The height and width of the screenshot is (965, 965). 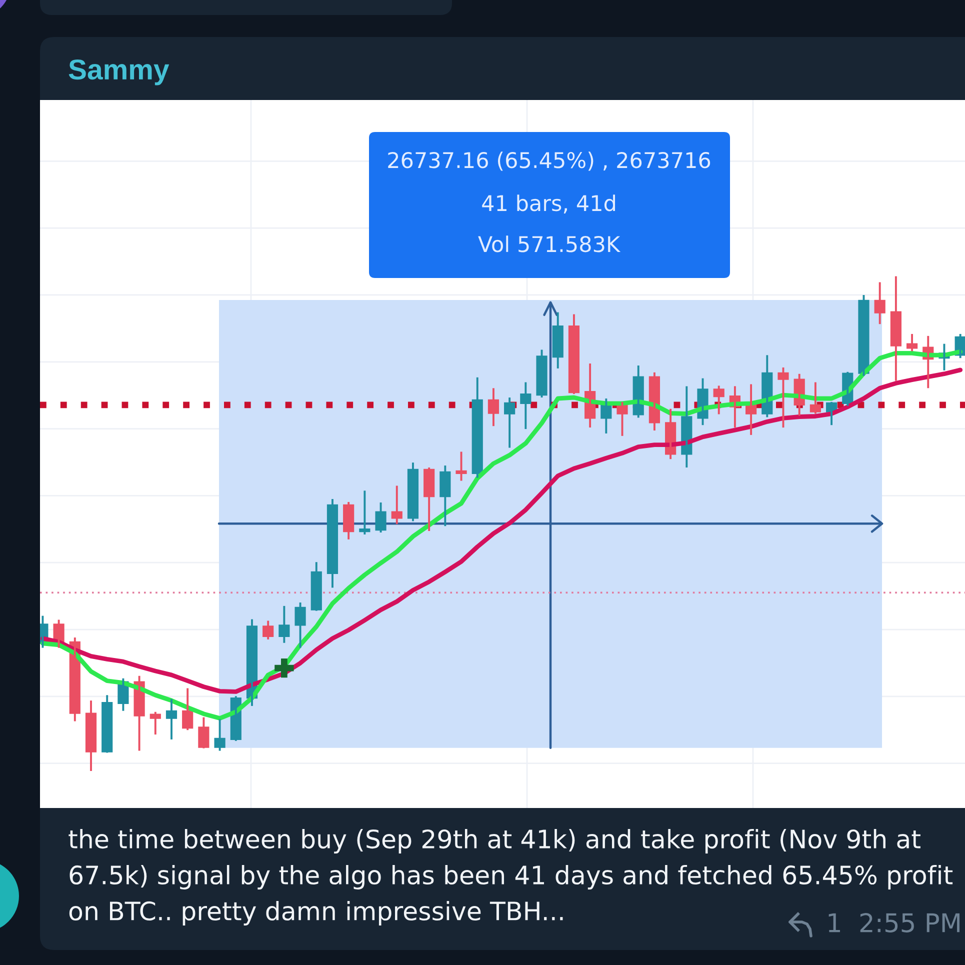 What do you see at coordinates (119, 72) in the screenshot?
I see `chart-title: Sammy` at bounding box center [119, 72].